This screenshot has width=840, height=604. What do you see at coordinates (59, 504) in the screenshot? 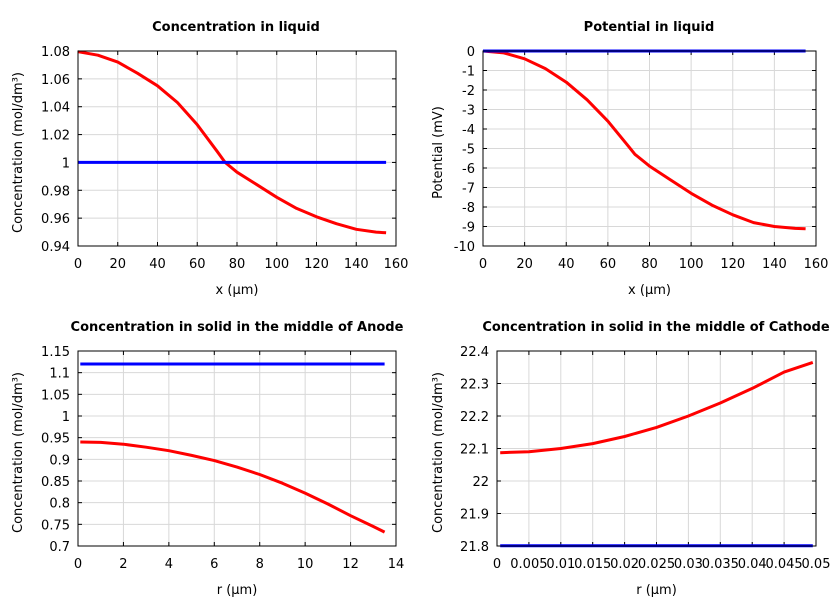
I see `y-tick-label: 0.8` at bounding box center [59, 504].